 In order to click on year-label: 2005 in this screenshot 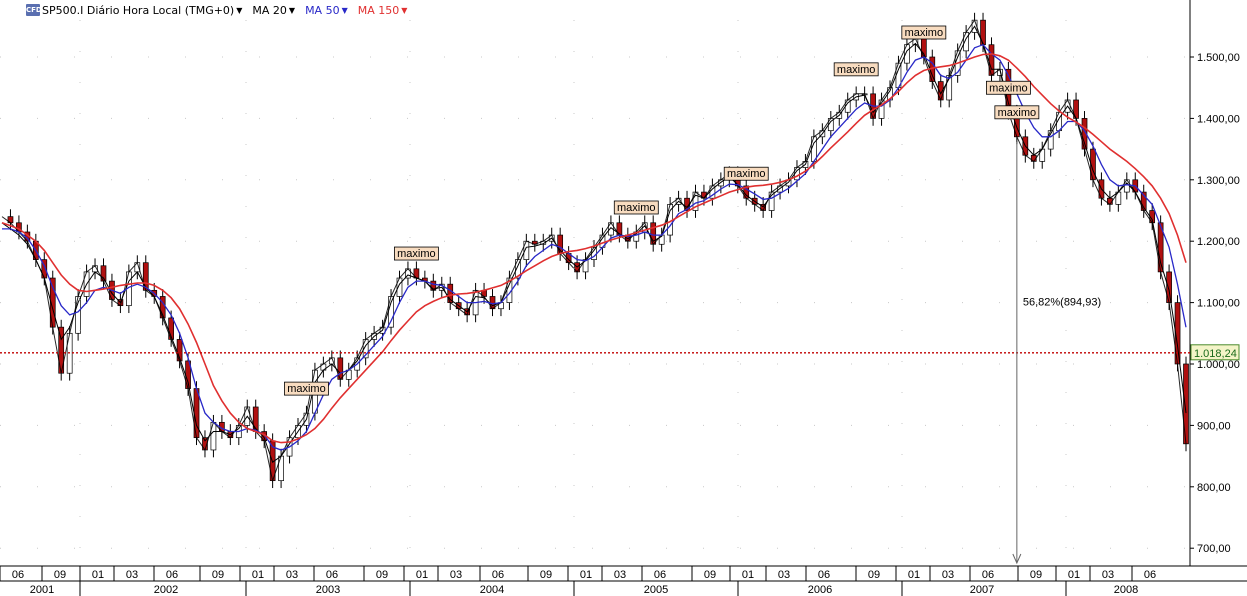, I will do `click(656, 590)`.